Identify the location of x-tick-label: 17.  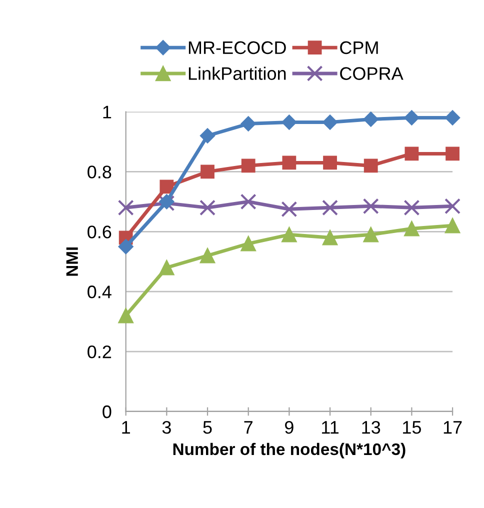
(453, 427).